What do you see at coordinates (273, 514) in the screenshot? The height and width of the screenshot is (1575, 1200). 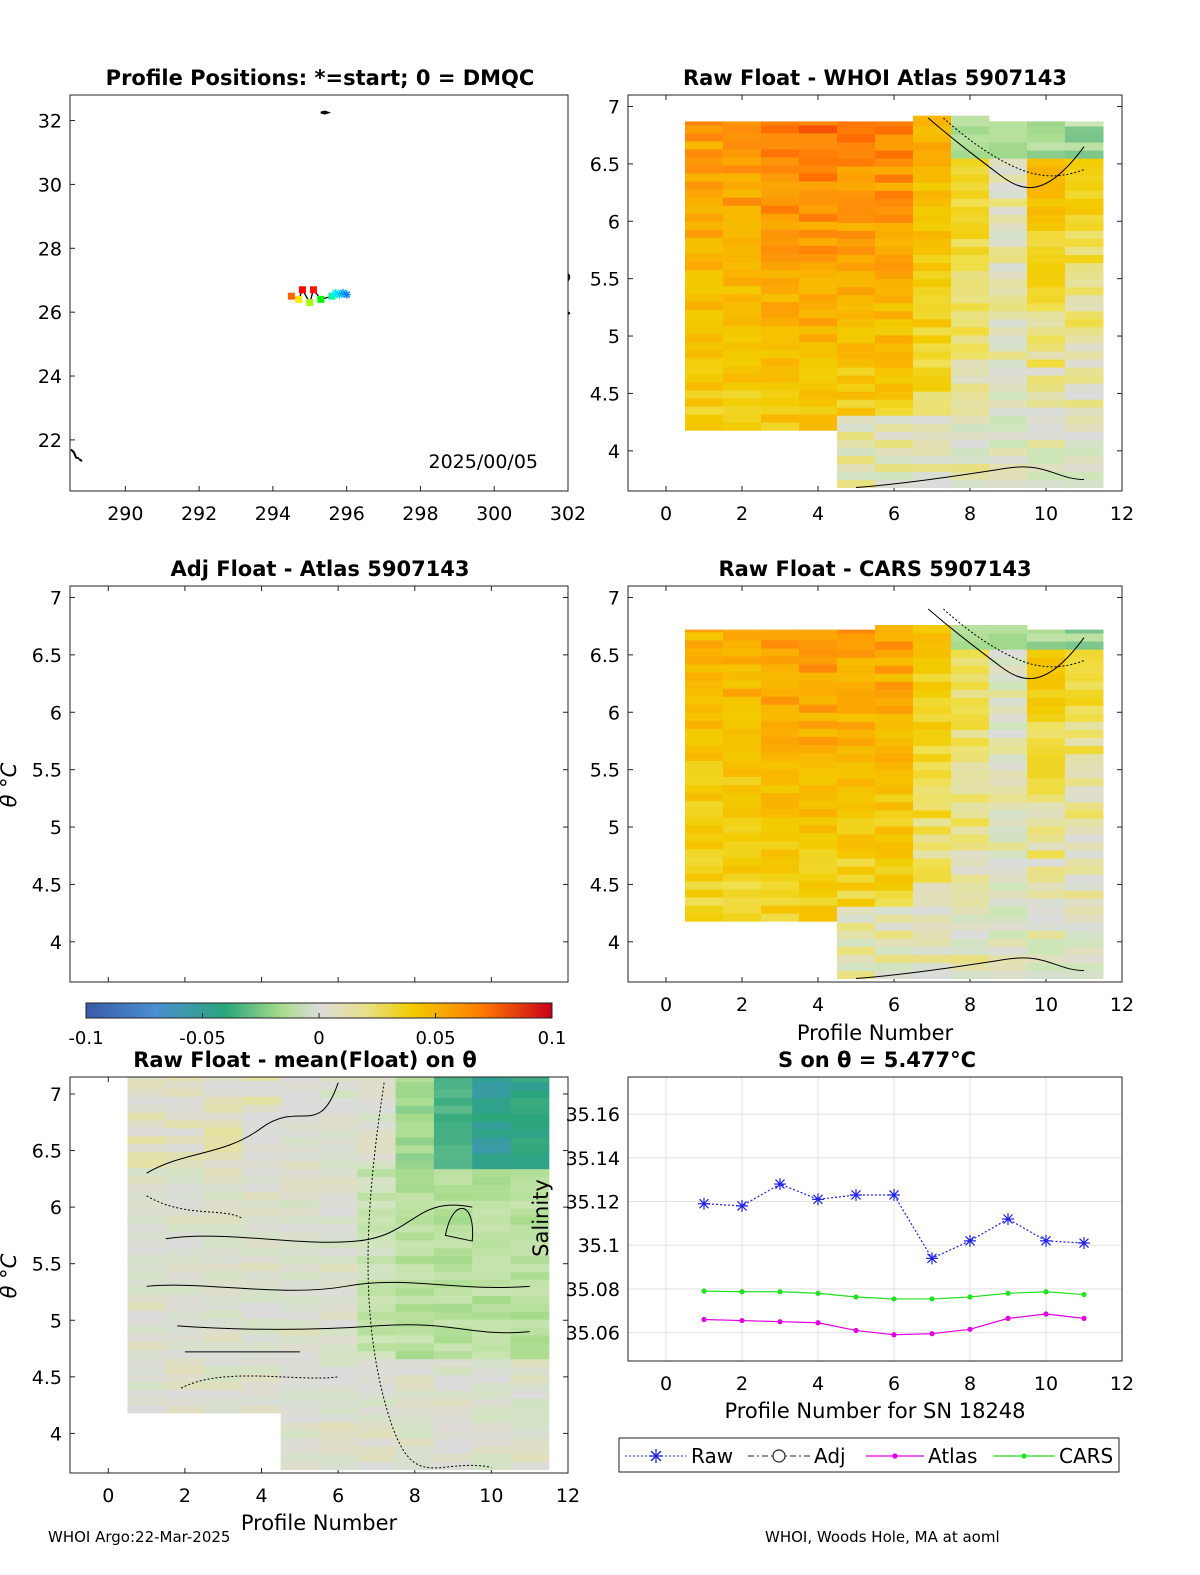 I see `positions-xtick-label-2: 294` at bounding box center [273, 514].